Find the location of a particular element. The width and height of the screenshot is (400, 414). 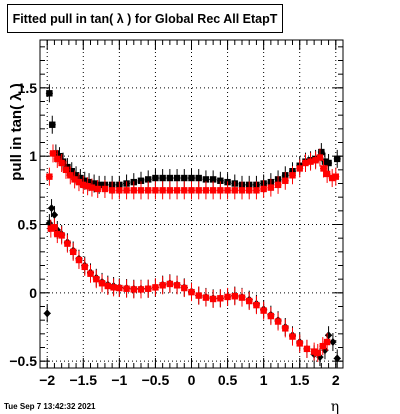

y-axis-label: pull in tan( λ ) is located at coordinates (16, 132).